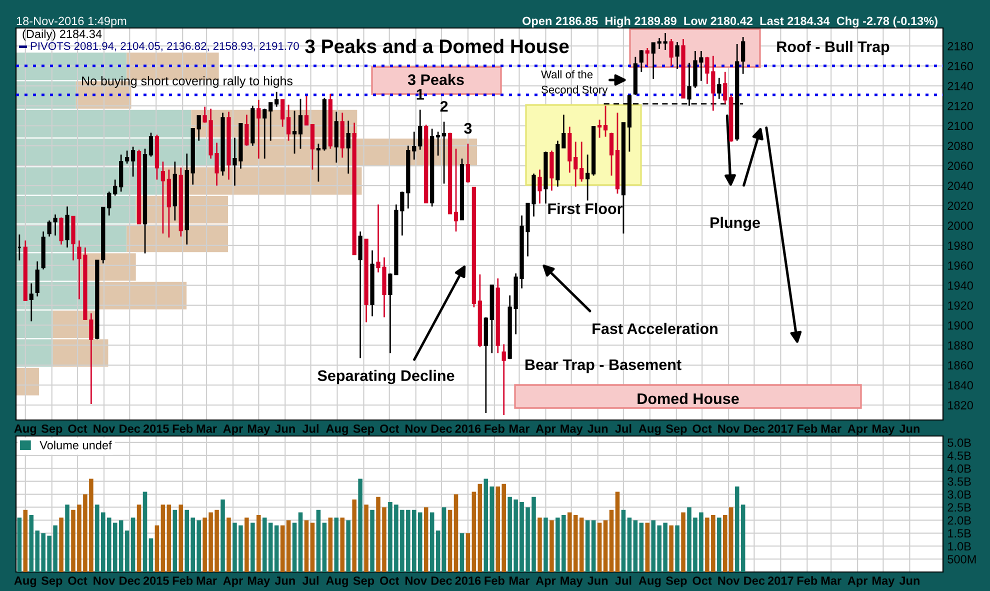 The image size is (990, 591). Describe the element at coordinates (363, 430) in the screenshot. I see `x-tick-label: Sep` at that location.